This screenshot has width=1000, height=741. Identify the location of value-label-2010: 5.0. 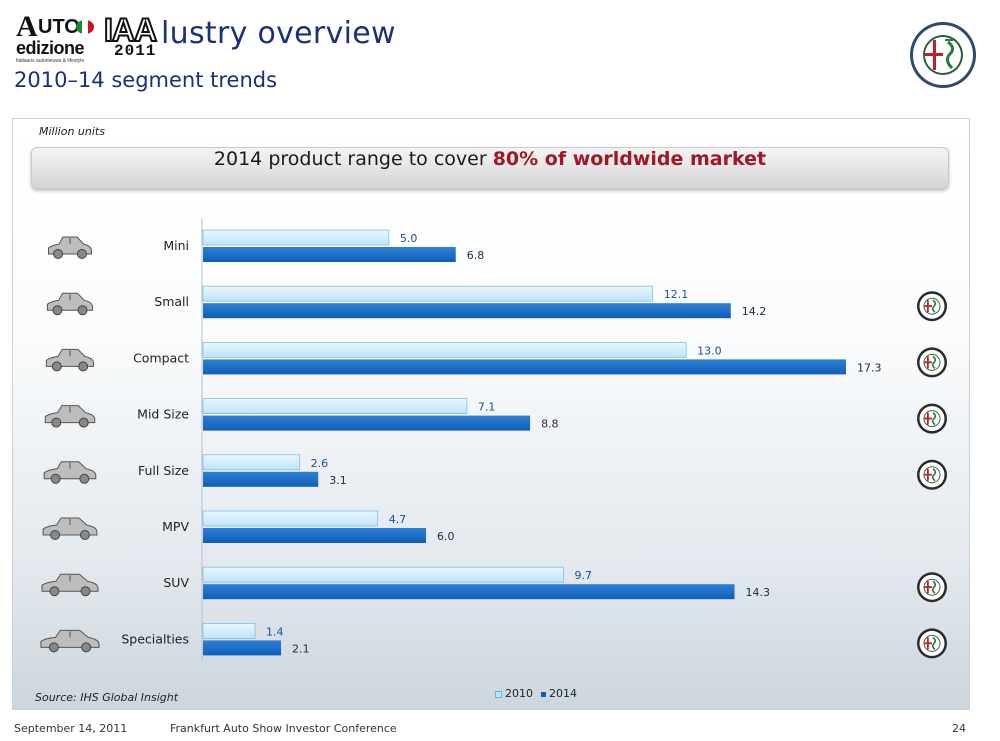
(409, 238).